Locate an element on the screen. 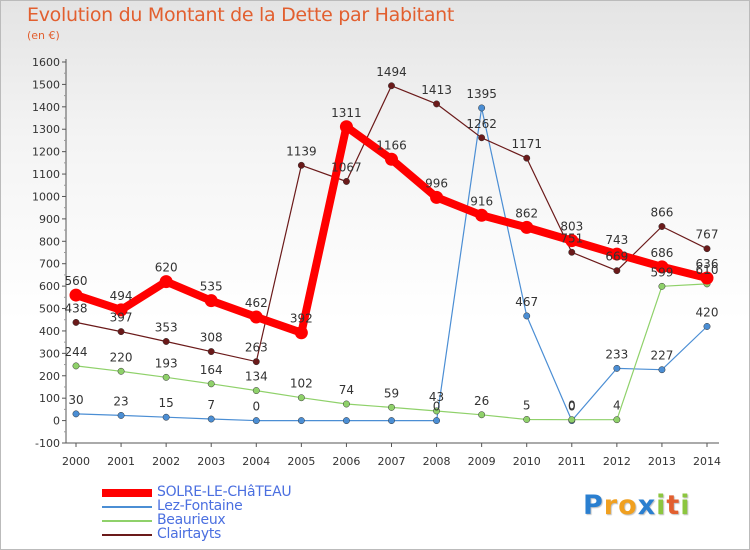 The height and width of the screenshot is (550, 750). series-3-data-label: 397 is located at coordinates (121, 318).